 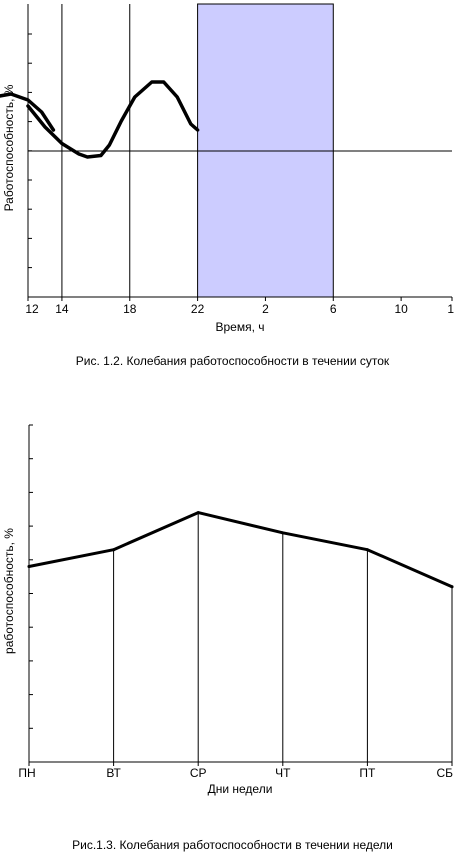 I want to click on daily-tick-label: 1, so click(x=450, y=309).